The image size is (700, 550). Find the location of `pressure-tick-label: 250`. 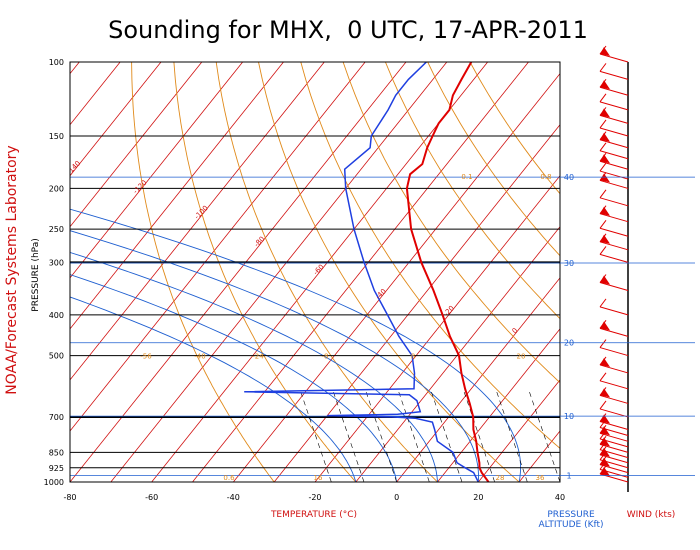

pressure-tick-label: 250 is located at coordinates (56, 229).